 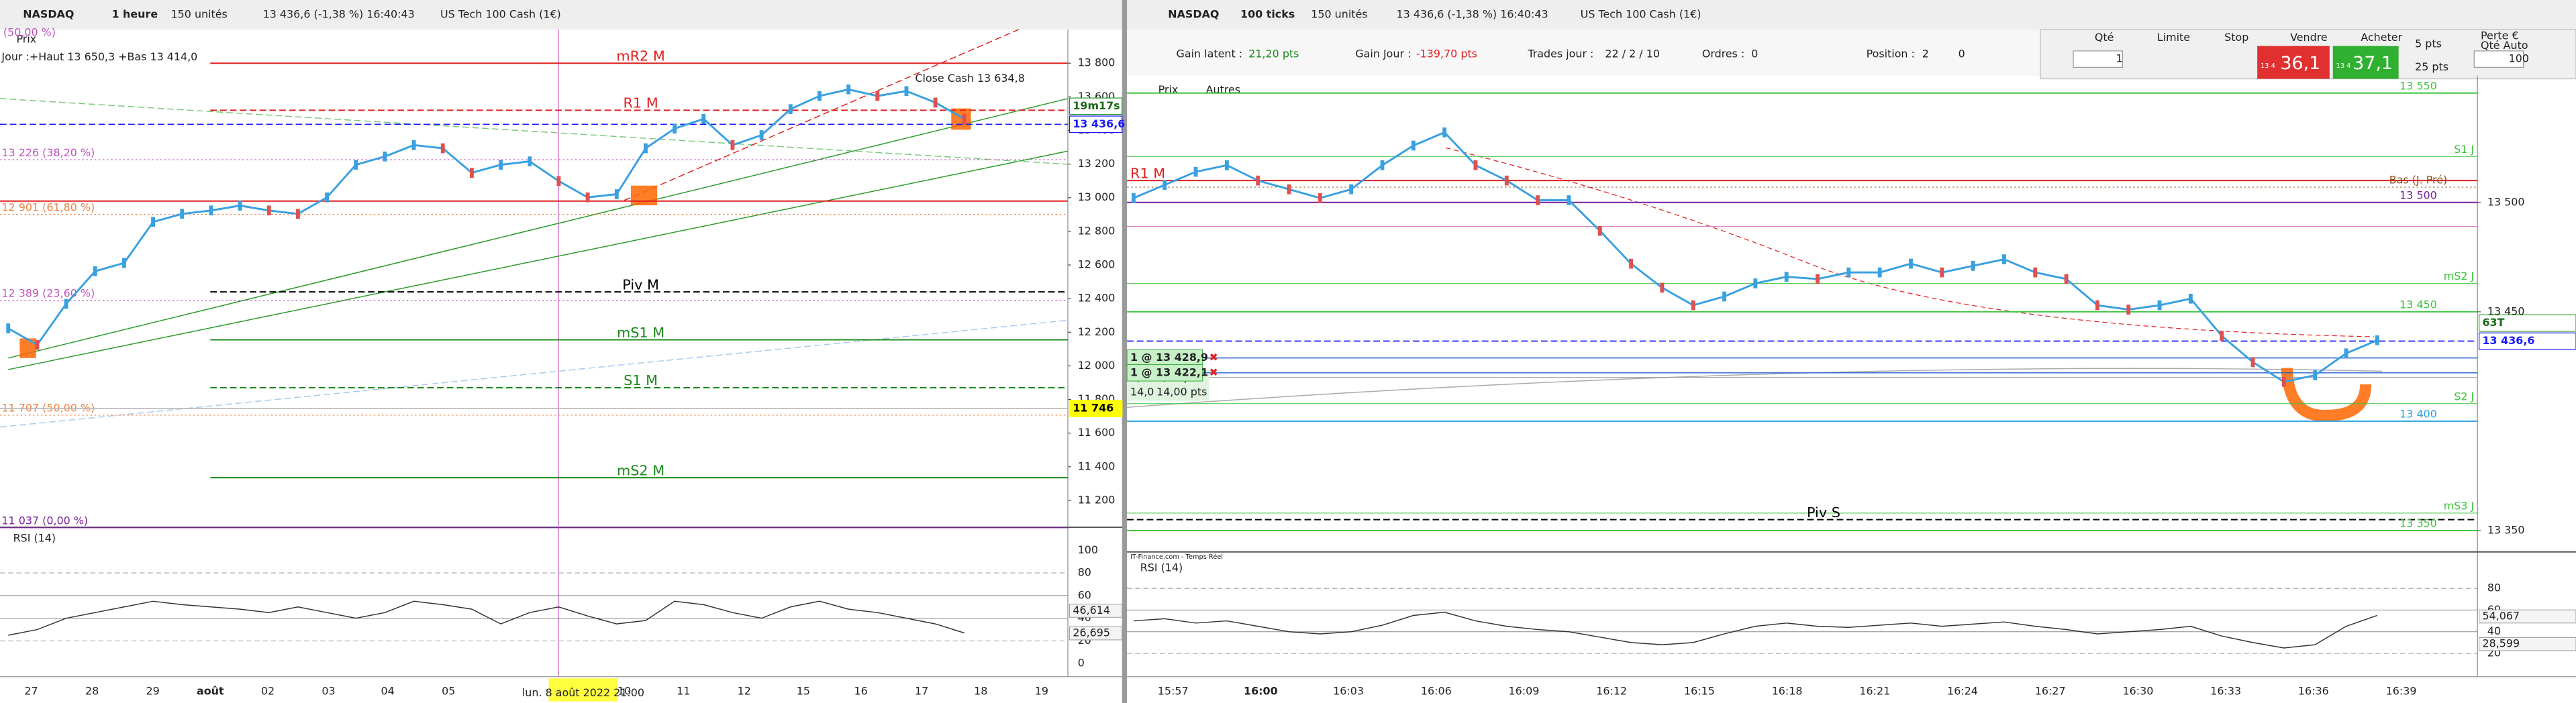 I want to click on price-badge, so click(x=1096, y=124).